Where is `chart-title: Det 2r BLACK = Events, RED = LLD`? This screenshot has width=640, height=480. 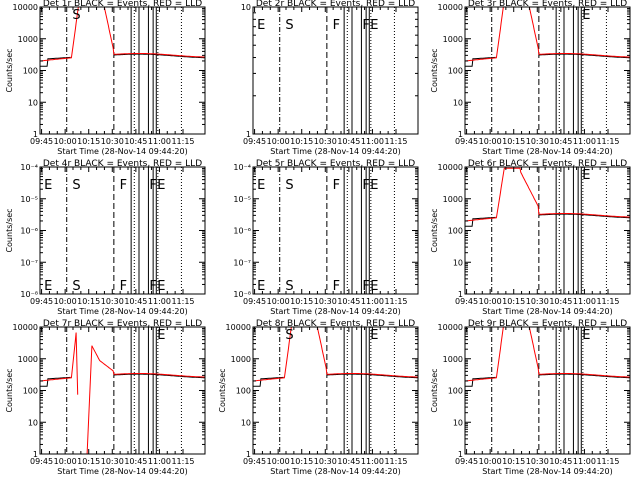 chart-title: Det 2r BLACK = Events, RED = LLD is located at coordinates (335, 4).